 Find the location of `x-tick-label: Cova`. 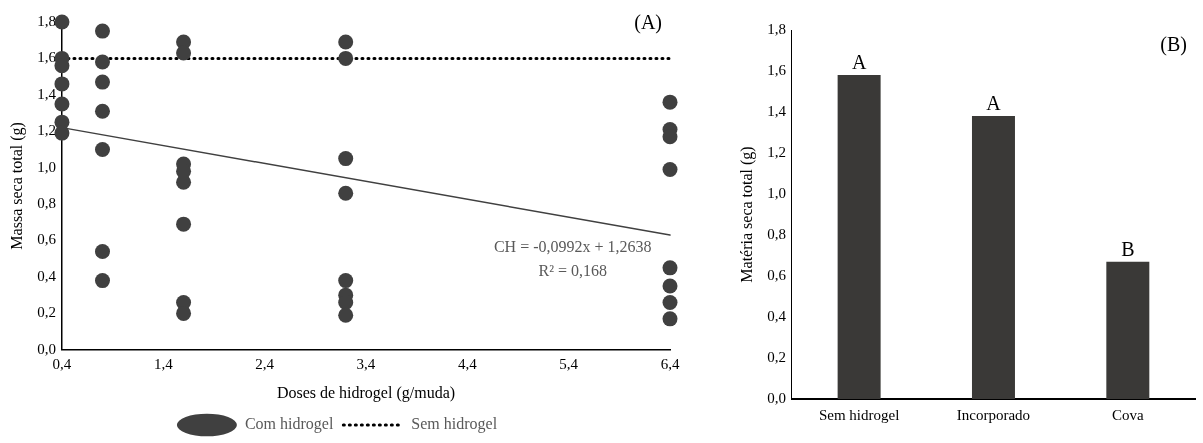

x-tick-label: Cova is located at coordinates (1127, 414).